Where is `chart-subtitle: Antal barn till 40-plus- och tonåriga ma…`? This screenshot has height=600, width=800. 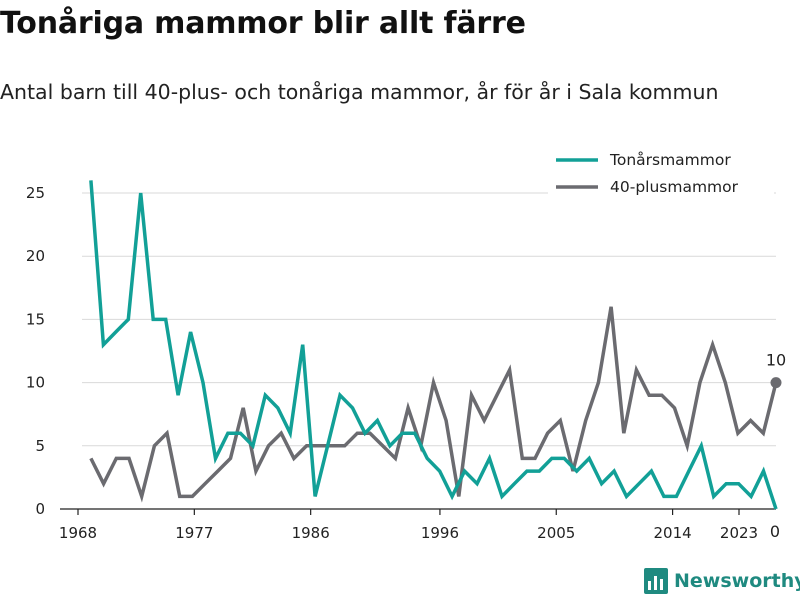 chart-subtitle: Antal barn till 40-plus- och tonåriga ma… is located at coordinates (359, 92).